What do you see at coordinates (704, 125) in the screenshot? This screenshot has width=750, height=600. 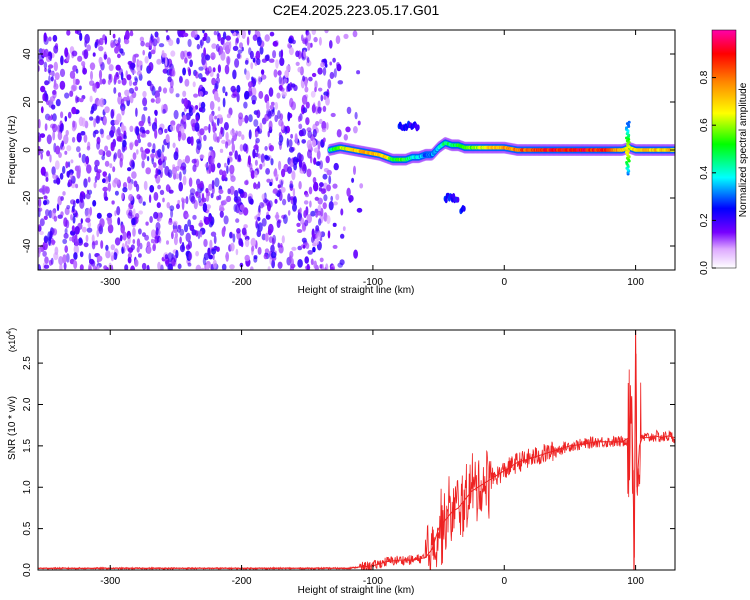 I see `colorbar-tick-label: 0.6` at bounding box center [704, 125].